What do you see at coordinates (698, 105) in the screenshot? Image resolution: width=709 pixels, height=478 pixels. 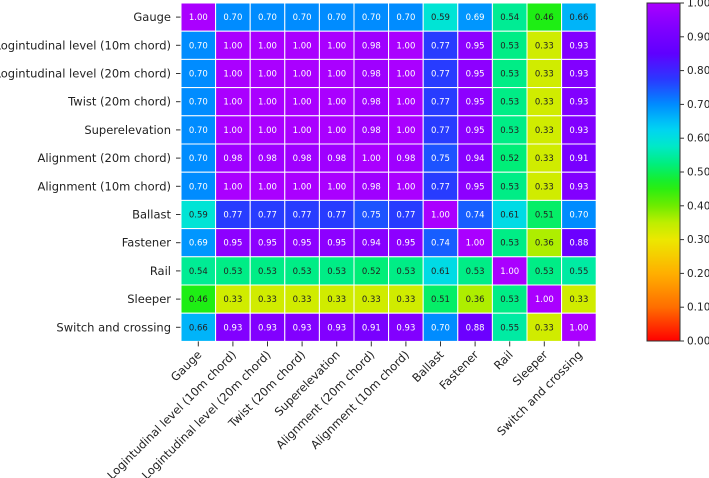 I see `colorbar-tick-label: 0.70` at bounding box center [698, 105].